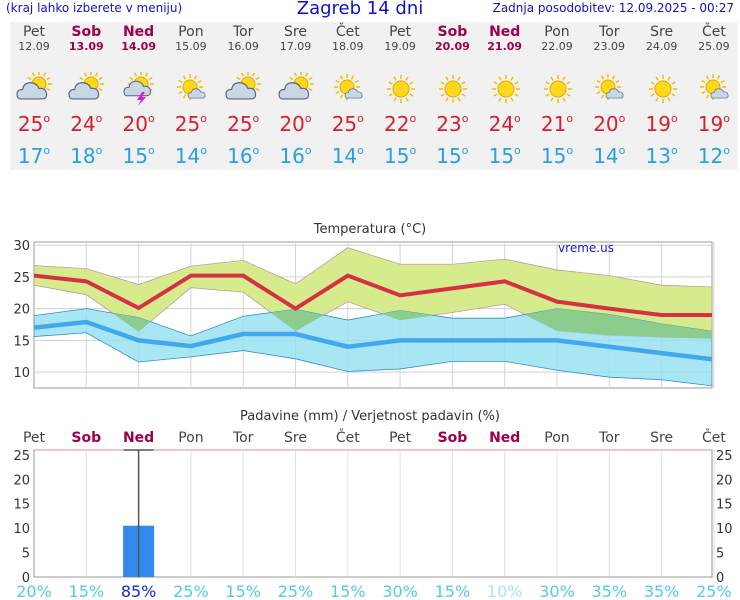  I want to click on y-tick-label-right: 5, so click(720, 554).